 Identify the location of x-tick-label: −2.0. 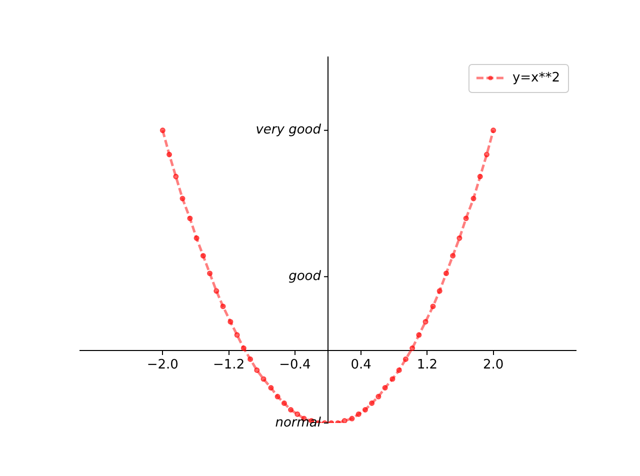
(162, 365).